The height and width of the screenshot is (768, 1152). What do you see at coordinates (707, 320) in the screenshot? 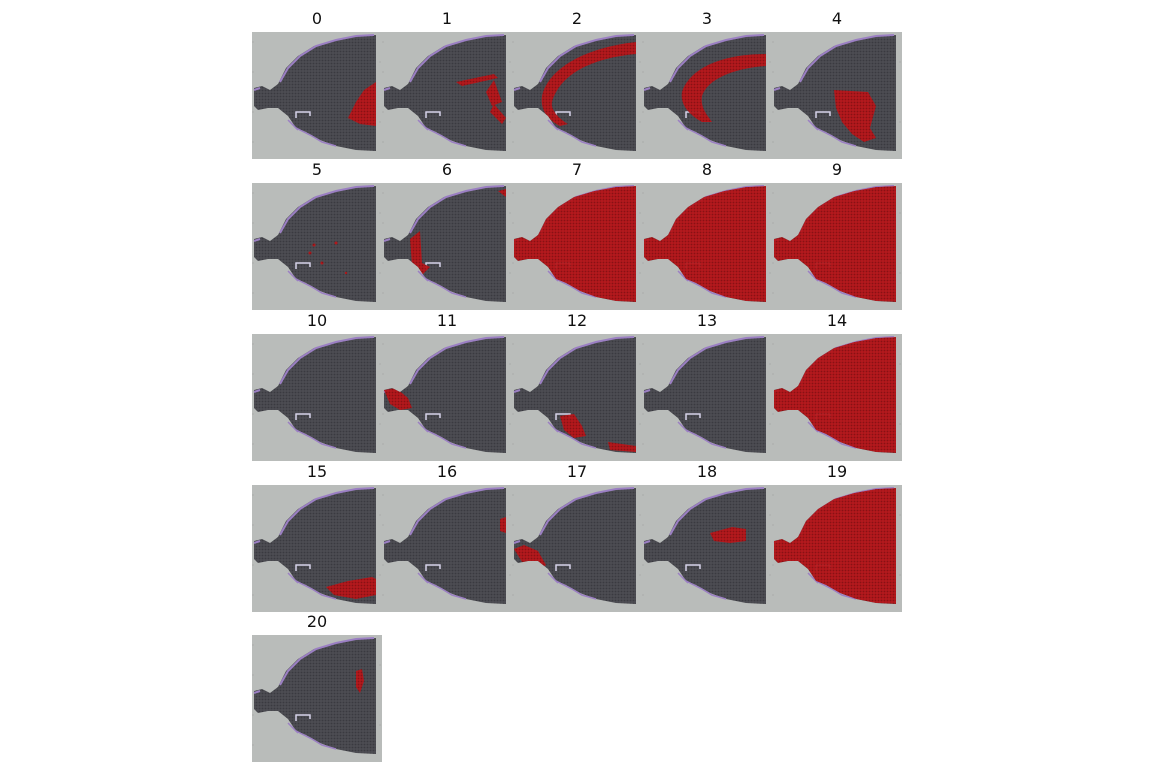
I see `panel-title: 13` at bounding box center [707, 320].